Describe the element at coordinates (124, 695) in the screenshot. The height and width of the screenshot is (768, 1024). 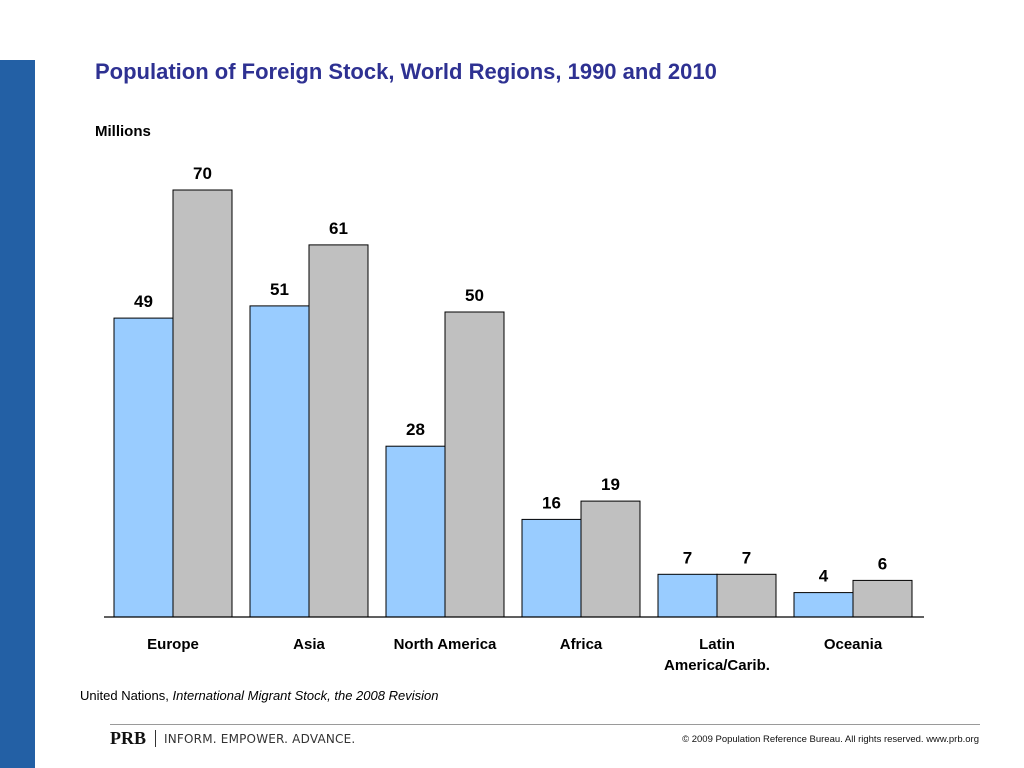
I see `source-org: United Nations,` at that location.